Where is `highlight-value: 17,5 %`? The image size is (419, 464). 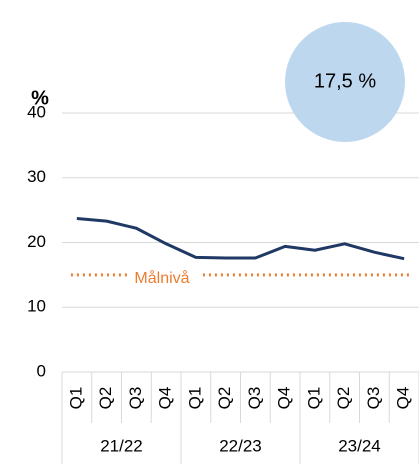 highlight-value: 17,5 % is located at coordinates (345, 81).